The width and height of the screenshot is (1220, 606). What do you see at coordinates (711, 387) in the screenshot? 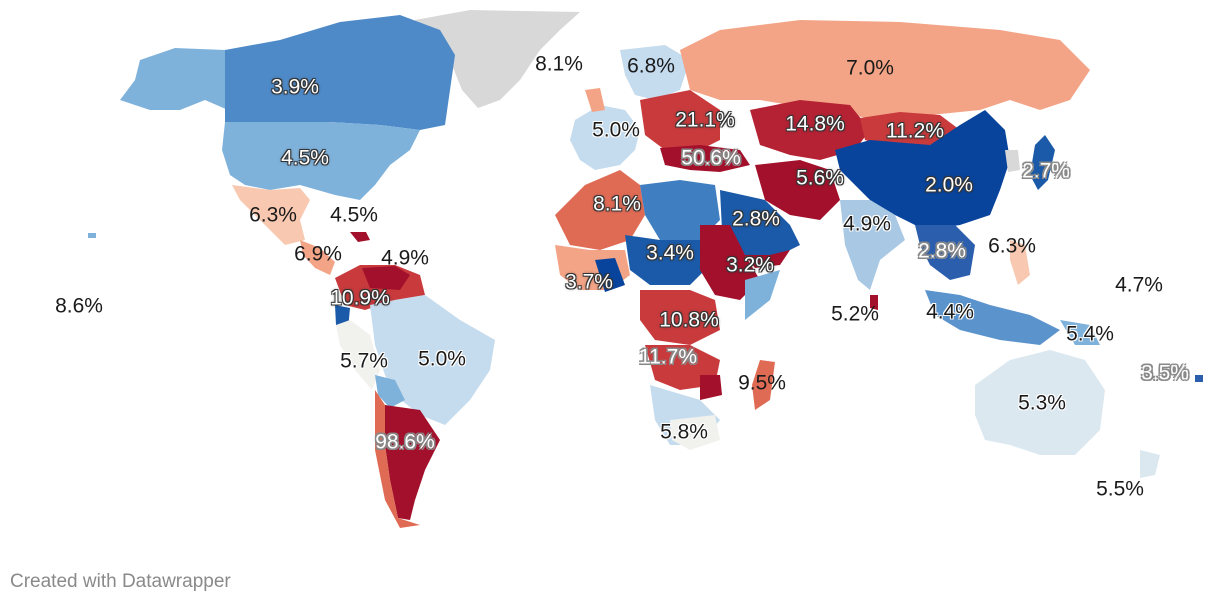
I see `region-zimbabwe` at bounding box center [711, 387].